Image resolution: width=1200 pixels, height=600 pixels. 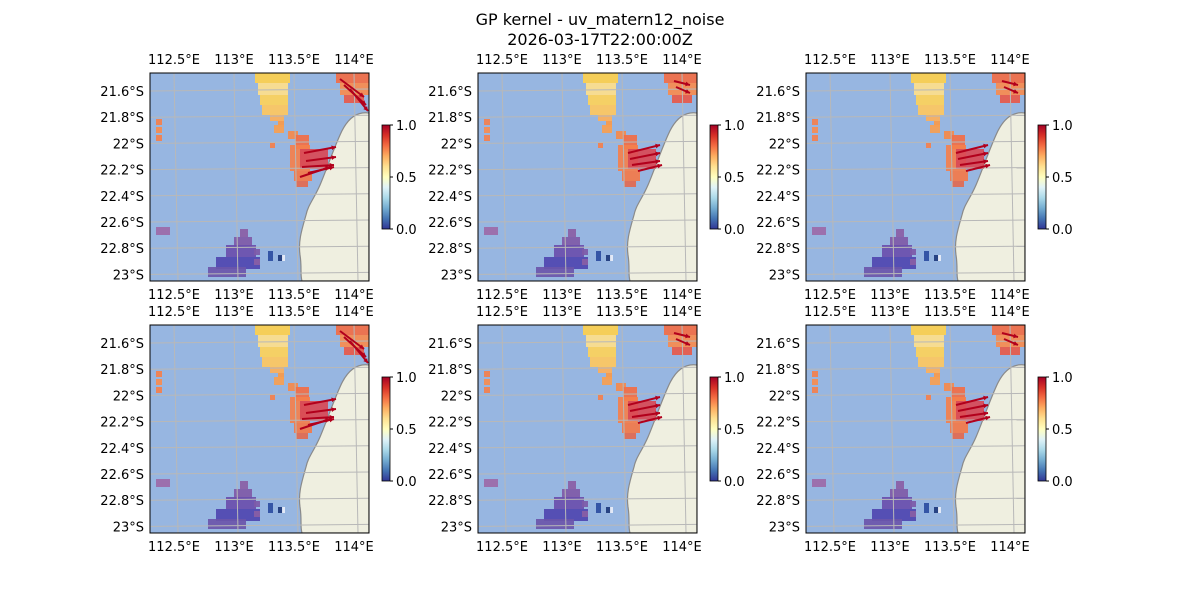 I want to click on x-tick-label-bottom: 113°E, so click(x=890, y=295).